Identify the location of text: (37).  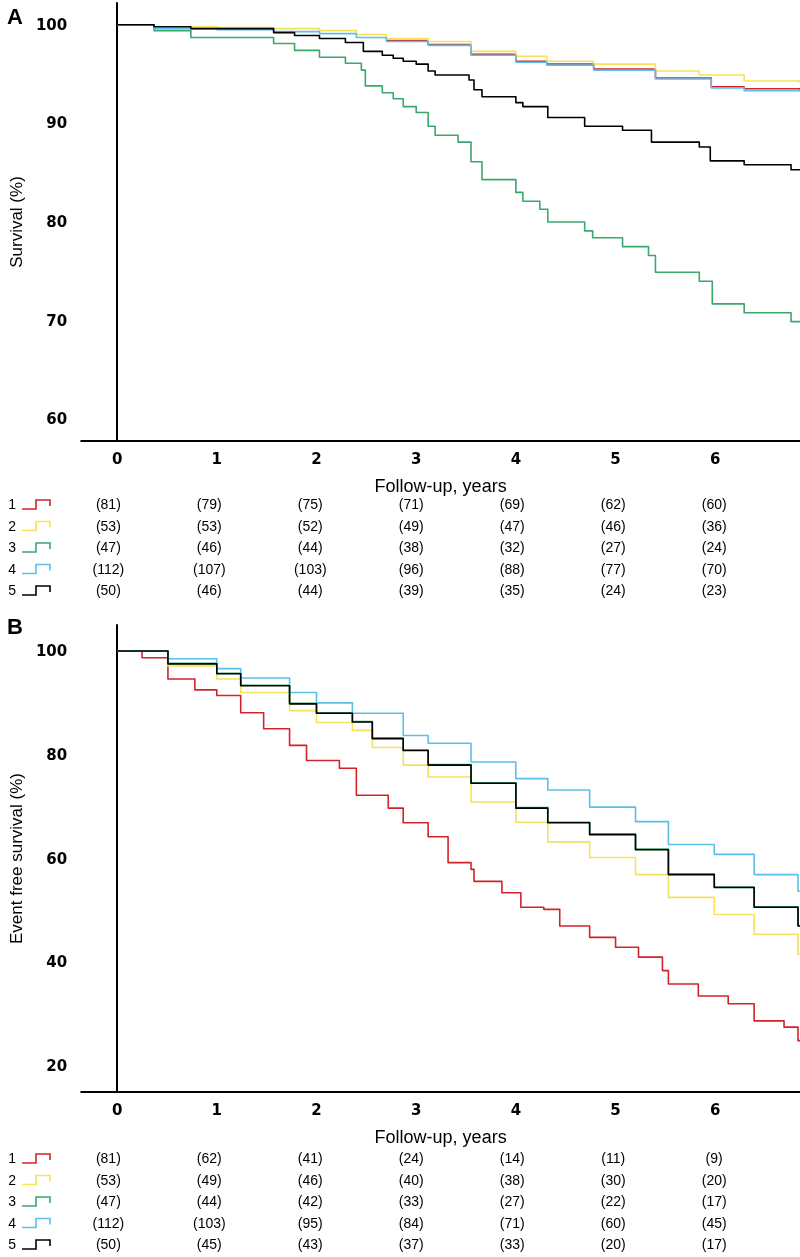
(411, 1244).